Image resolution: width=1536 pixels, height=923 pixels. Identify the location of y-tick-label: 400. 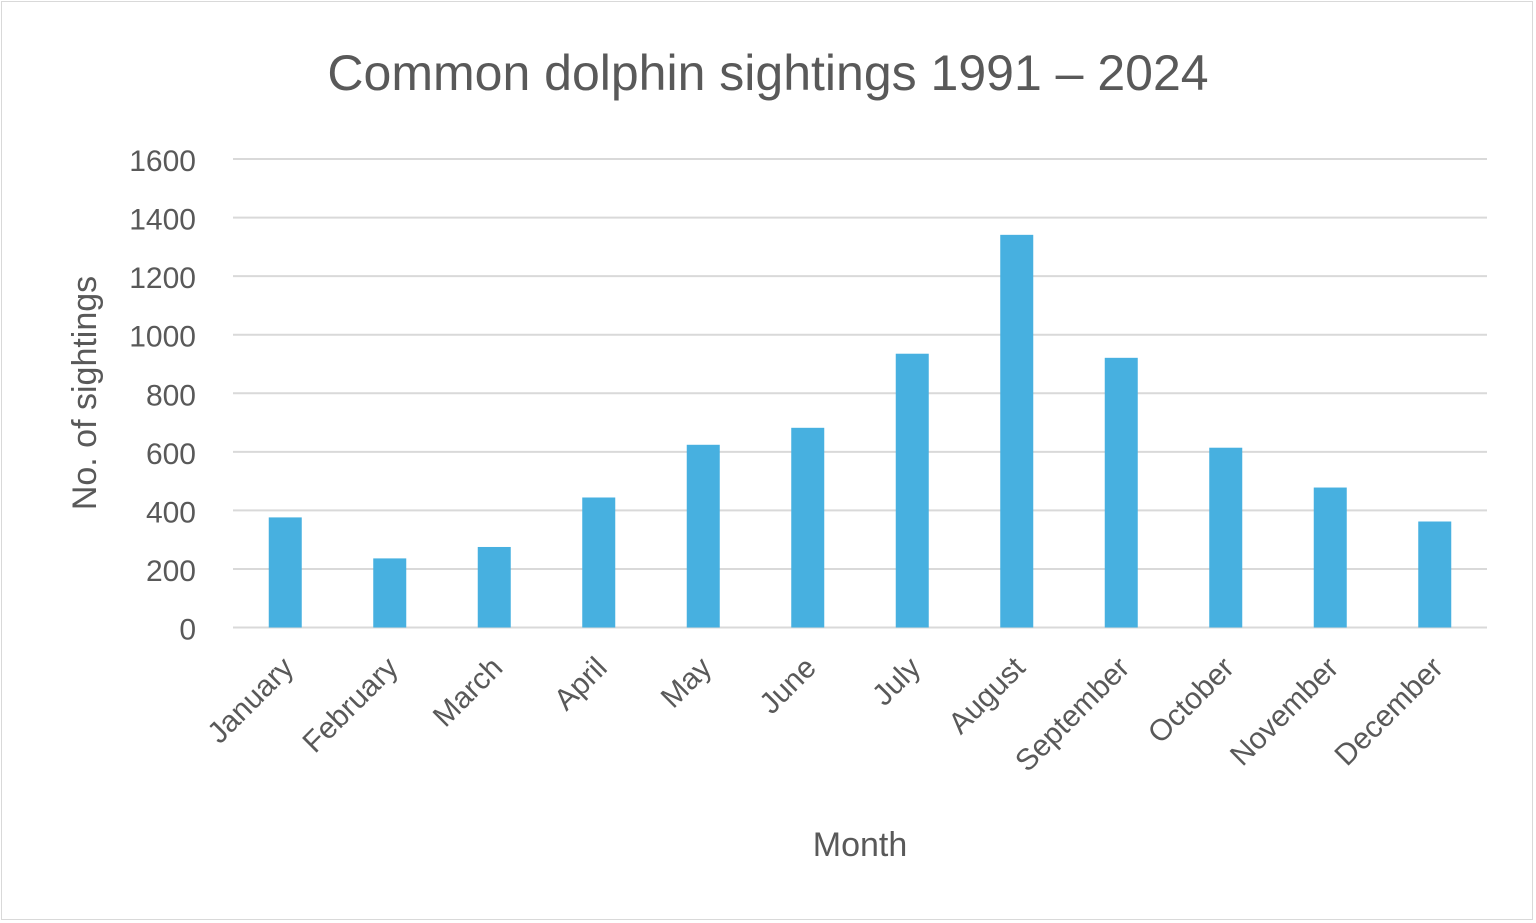
(171, 512).